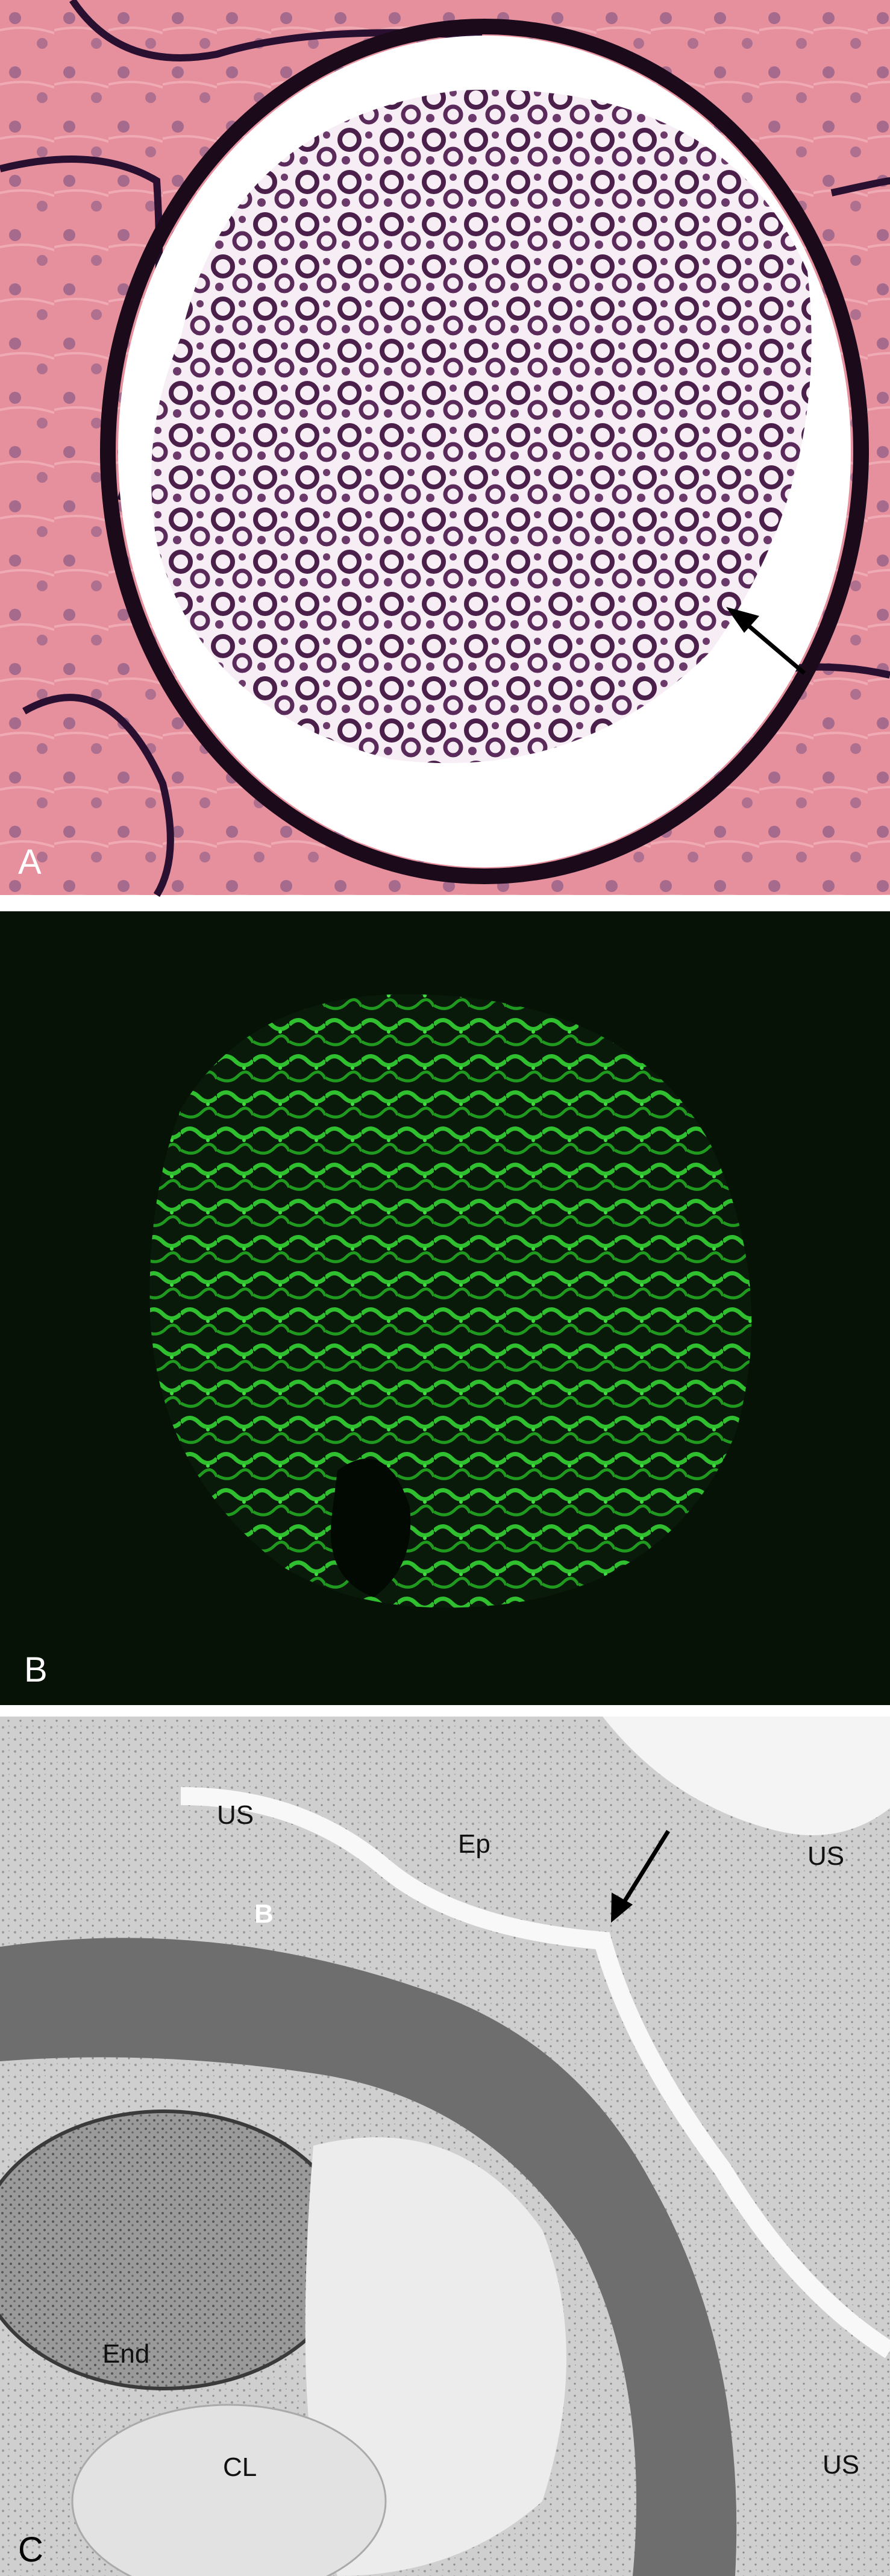 This screenshot has width=890, height=2576. What do you see at coordinates (370, 1528) in the screenshot?
I see `dark-region` at bounding box center [370, 1528].